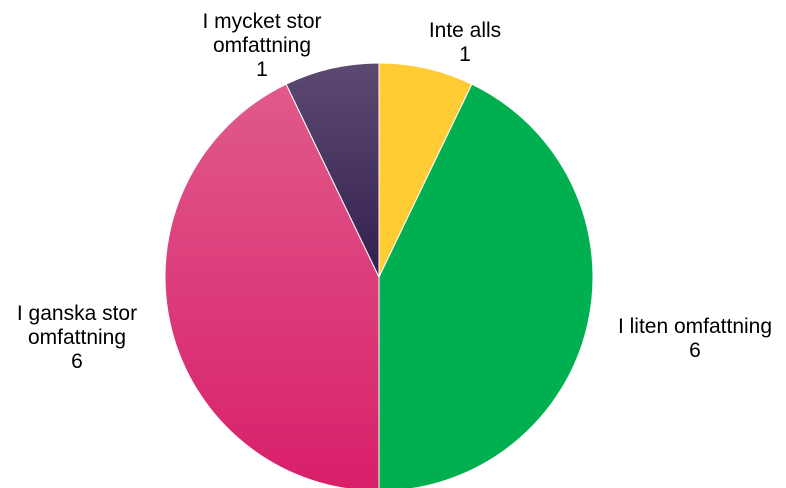 The width and height of the screenshot is (786, 488). What do you see at coordinates (77, 313) in the screenshot?
I see `slice-label-line: I ganska stor` at bounding box center [77, 313].